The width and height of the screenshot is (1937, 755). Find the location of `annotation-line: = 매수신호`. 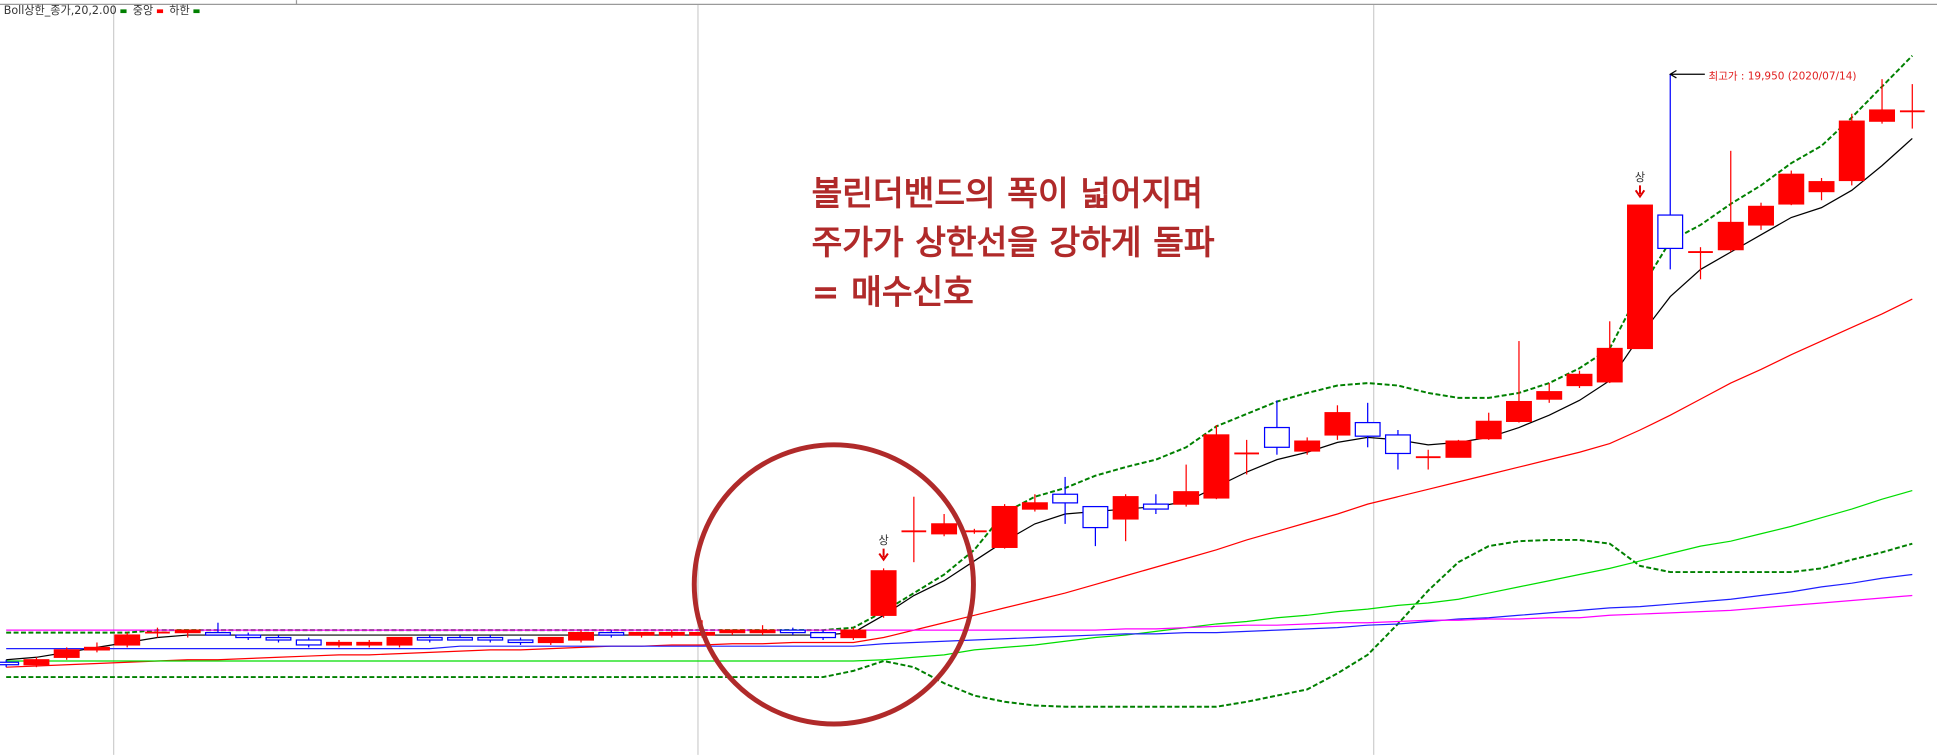

annotation-line: = 매수신호 is located at coordinates (893, 292).